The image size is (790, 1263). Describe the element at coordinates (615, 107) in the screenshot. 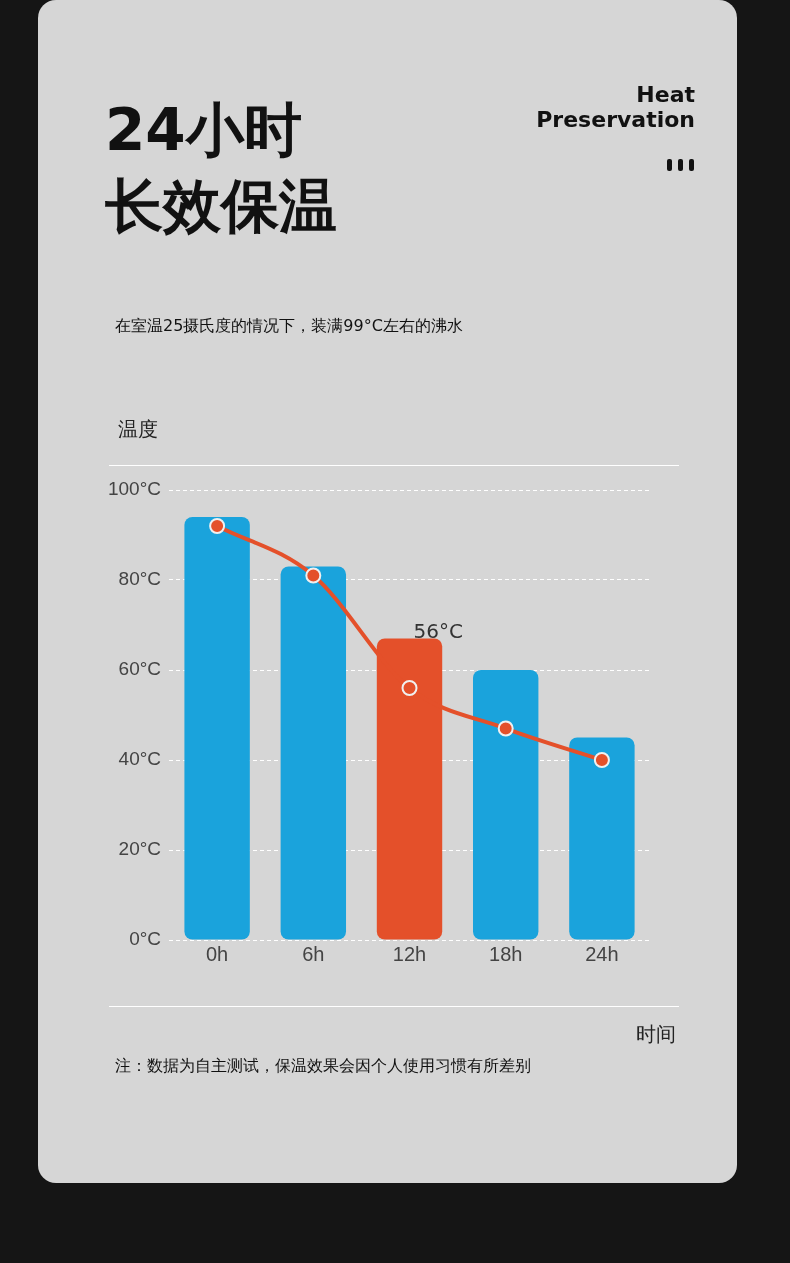

I see `text: Heat Preservation` at that location.